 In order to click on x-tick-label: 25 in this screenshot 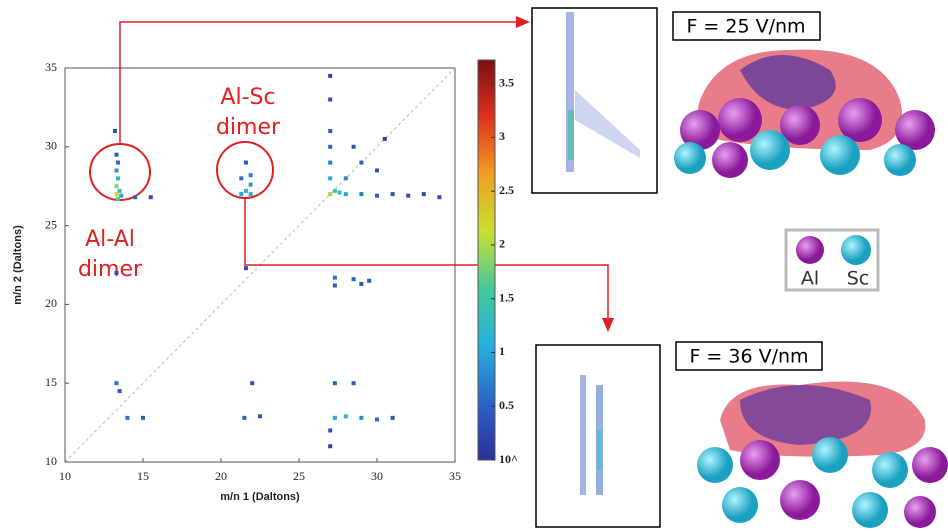, I will do `click(299, 476)`.